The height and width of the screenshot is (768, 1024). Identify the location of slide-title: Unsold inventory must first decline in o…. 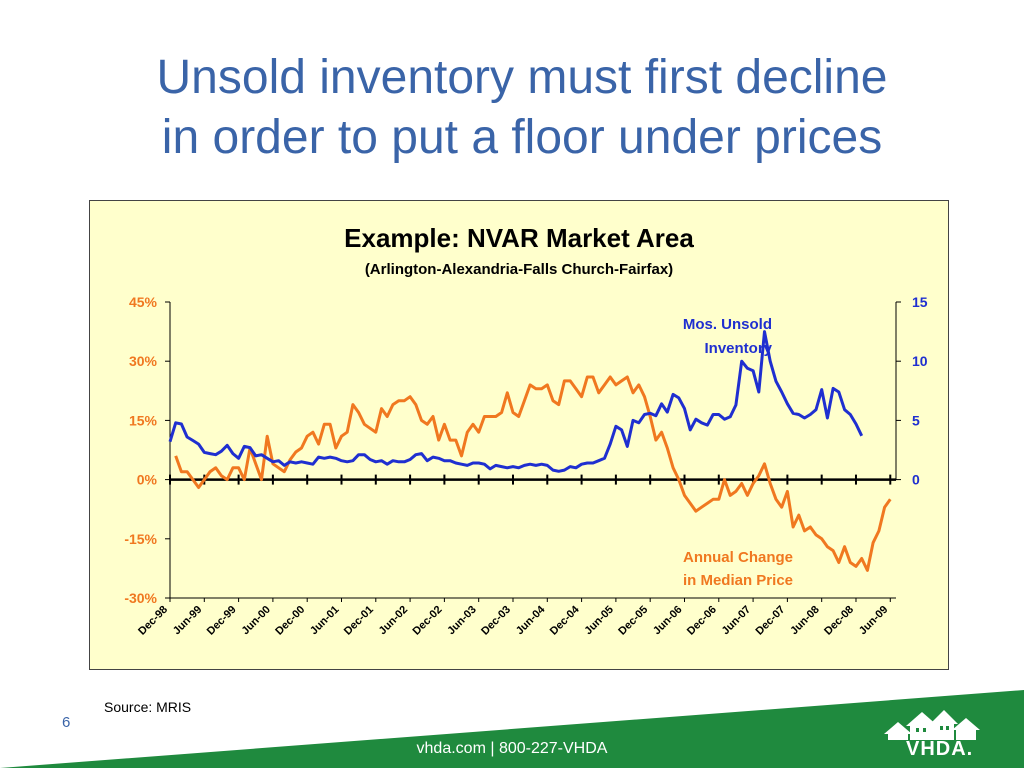
(522, 108).